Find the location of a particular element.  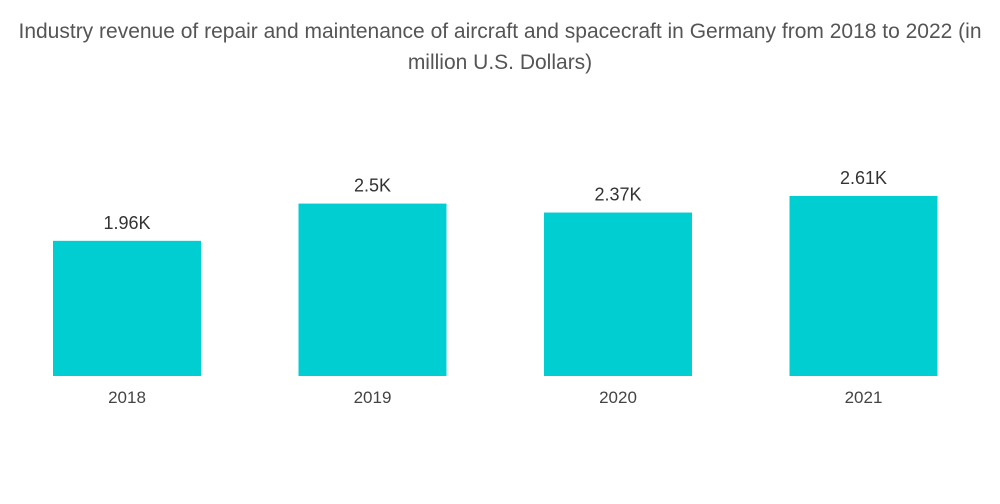

data-label-2020: 2.37K is located at coordinates (617, 195).